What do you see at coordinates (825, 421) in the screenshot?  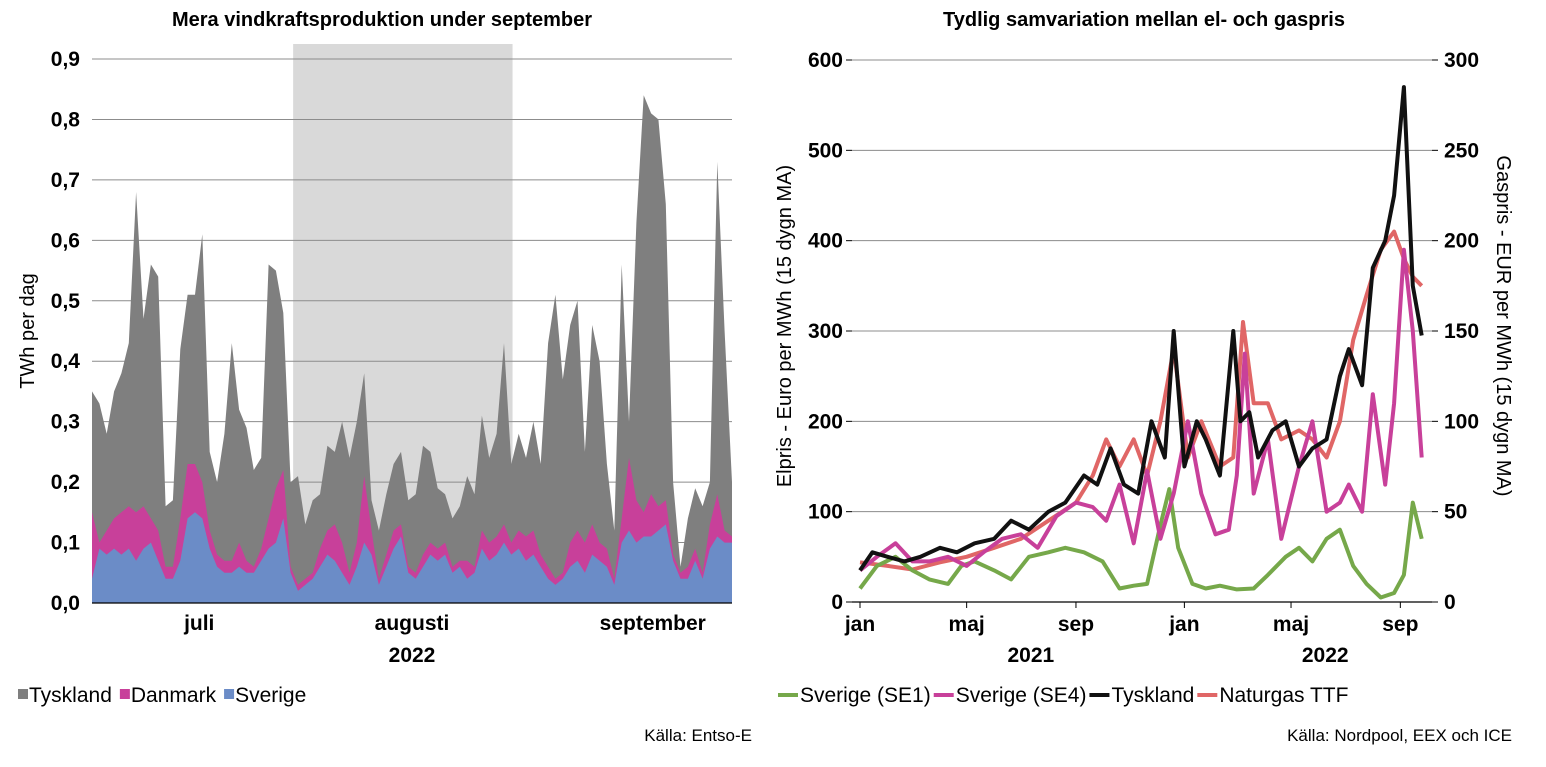 I see `left-y-tick-label: 200` at bounding box center [825, 421].